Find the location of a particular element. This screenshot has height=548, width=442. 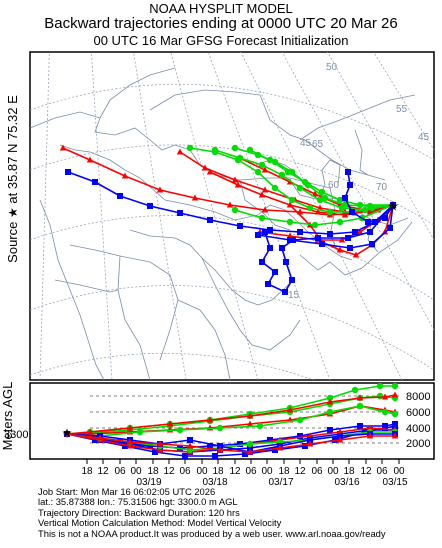

y-tick-4000: 4000 is located at coordinates (418, 429).